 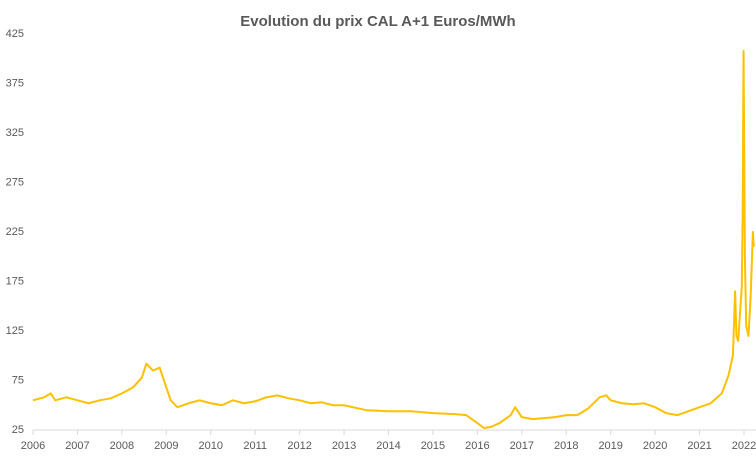 What do you see at coordinates (433, 446) in the screenshot?
I see `x-tick-label: 2015` at bounding box center [433, 446].